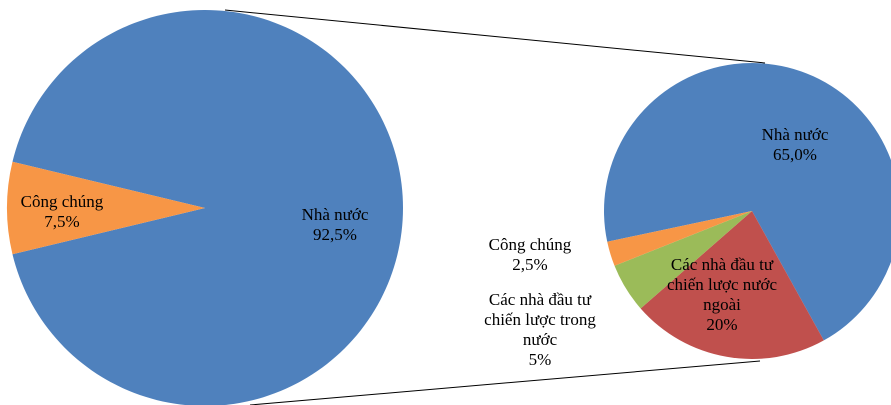 The height and width of the screenshot is (405, 891). What do you see at coordinates (335, 234) in the screenshot?
I see `slice-value: 92,5%` at bounding box center [335, 234].